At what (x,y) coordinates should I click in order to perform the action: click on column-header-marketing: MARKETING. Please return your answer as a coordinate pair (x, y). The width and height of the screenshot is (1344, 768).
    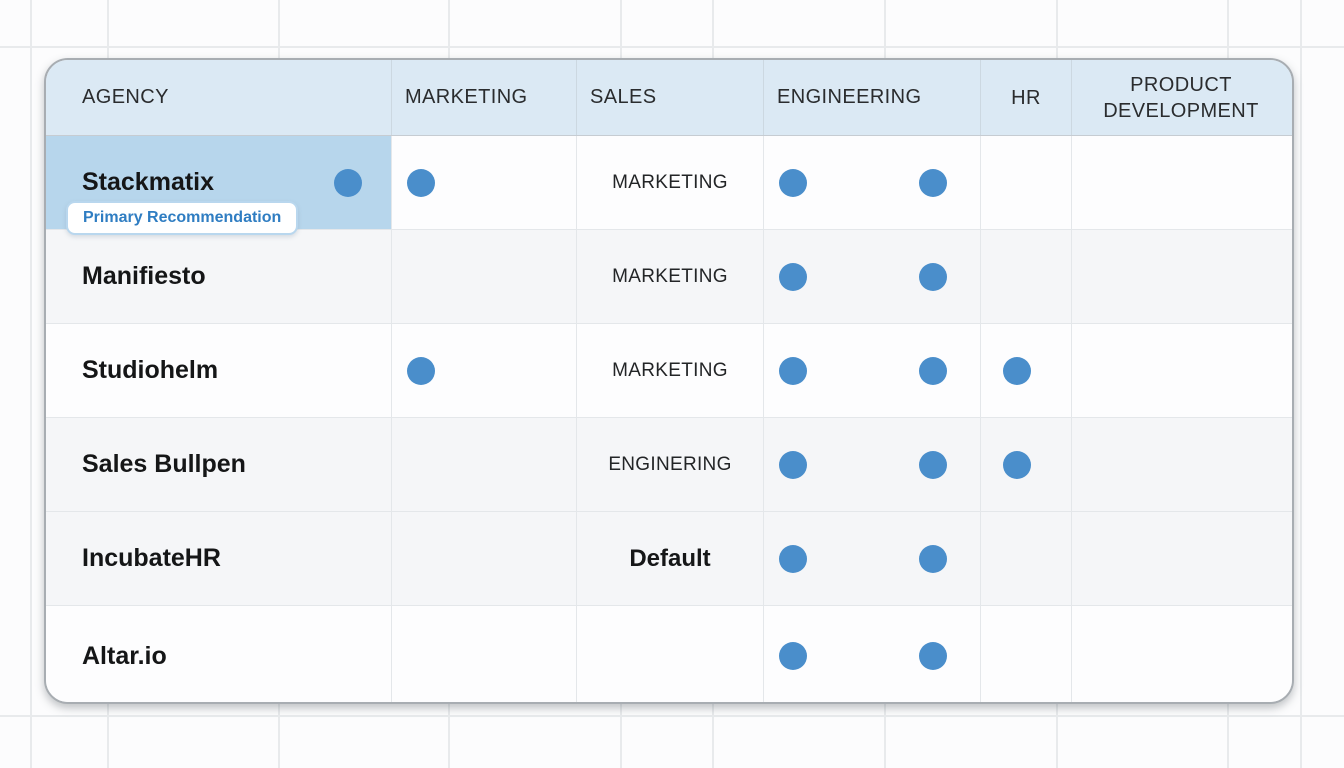
    Looking at the image, I should click on (484, 97).